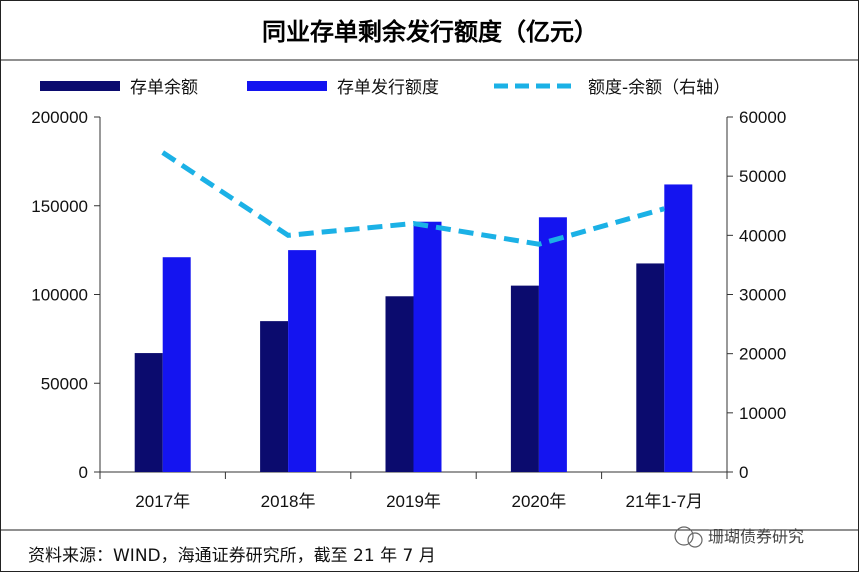 The height and width of the screenshot is (573, 861). Describe the element at coordinates (756, 536) in the screenshot. I see `watermark-text: 珊瑚债券研究` at that location.